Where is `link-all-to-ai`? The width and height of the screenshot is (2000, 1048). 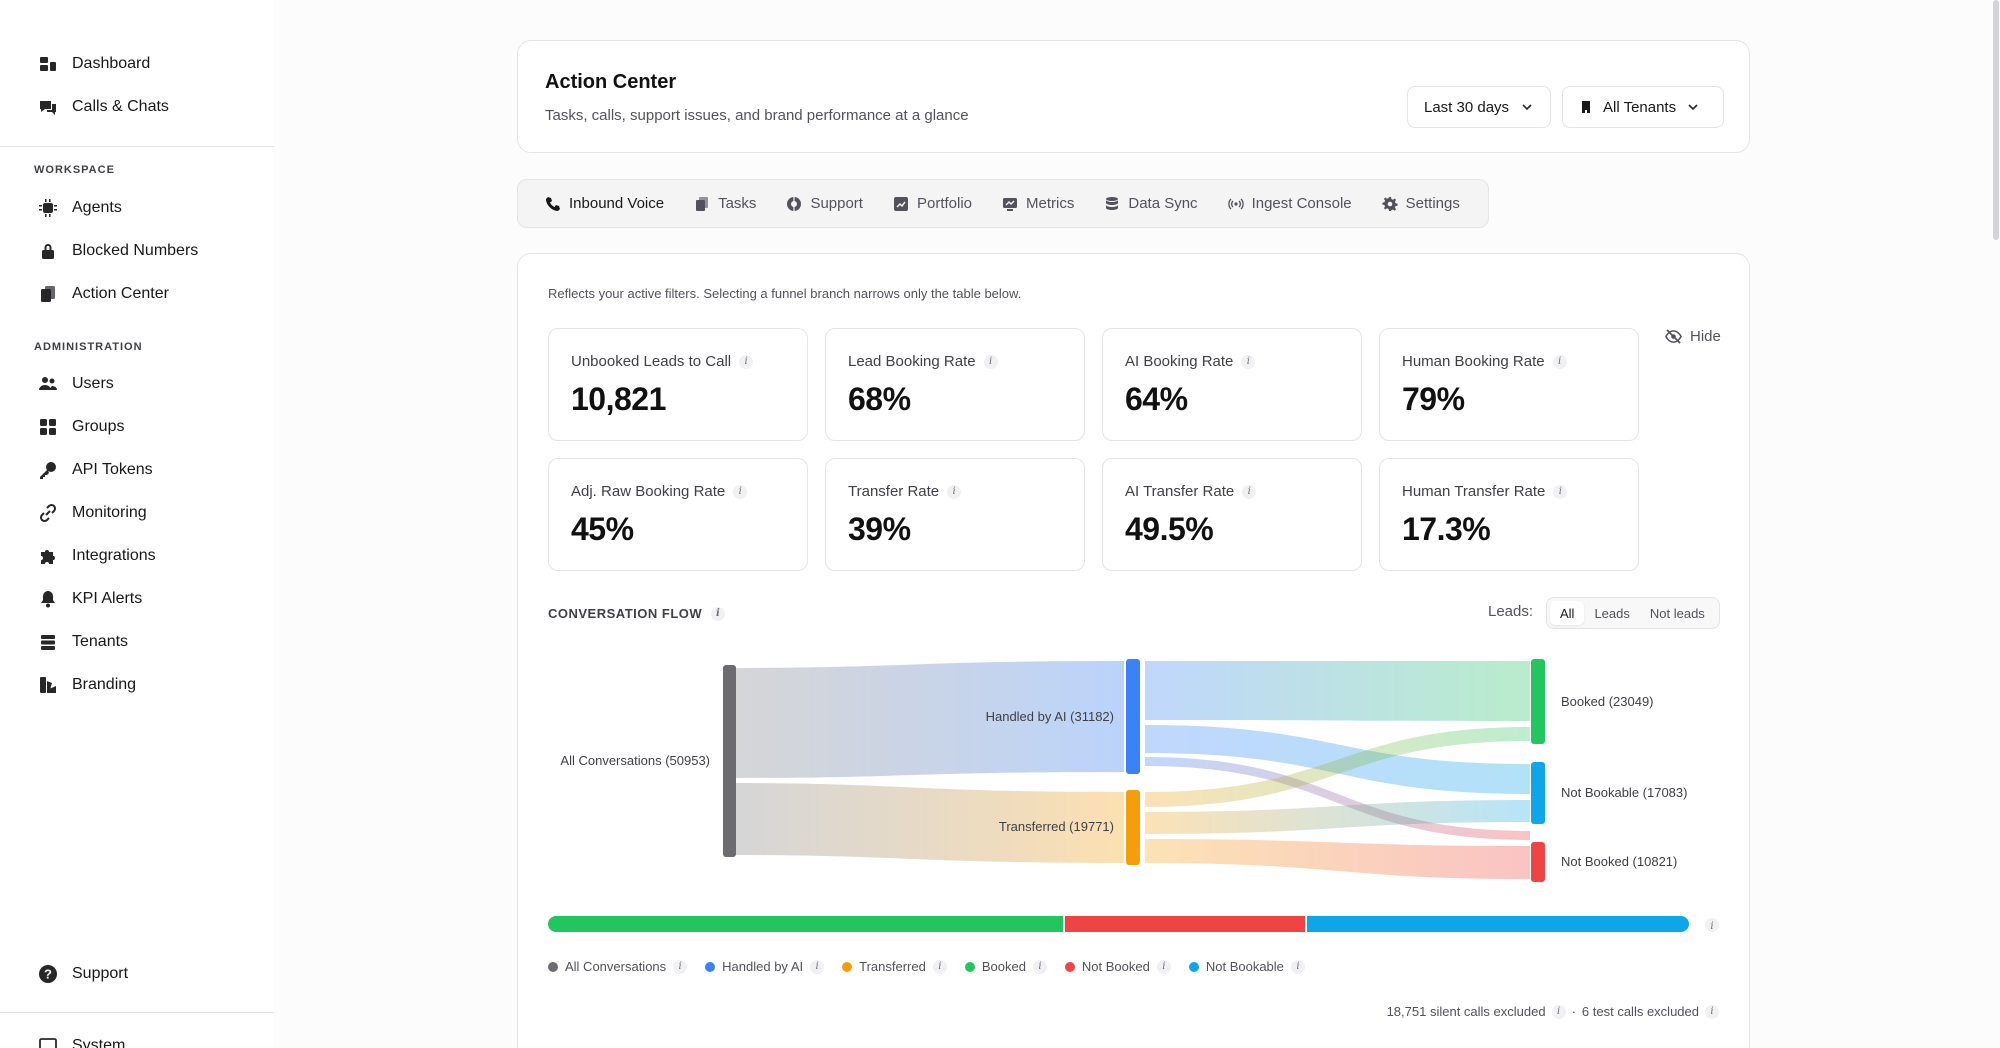
link-all-to-ai is located at coordinates (927, 719).